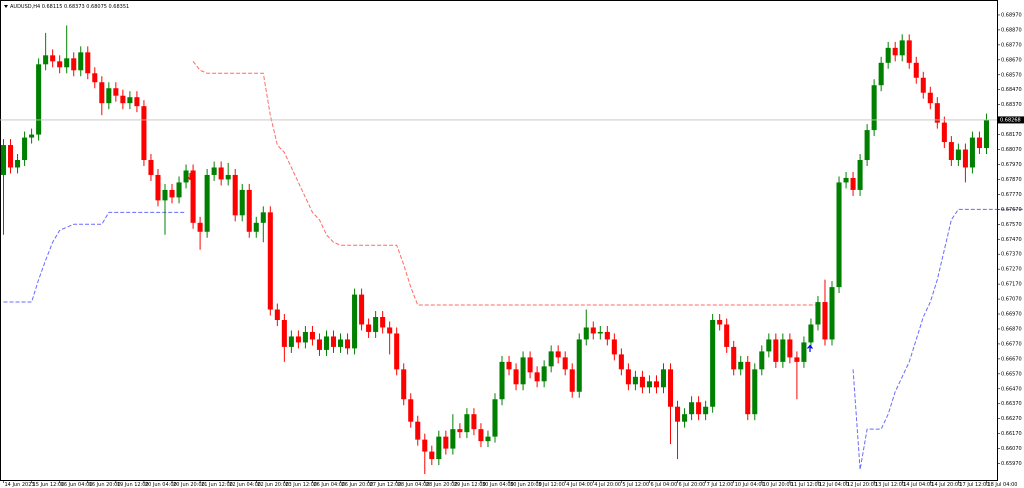 The height and width of the screenshot is (488, 1024). What do you see at coordinates (189, 485) in the screenshot?
I see `x-tick-label: 20 Jun 20:00` at bounding box center [189, 485].